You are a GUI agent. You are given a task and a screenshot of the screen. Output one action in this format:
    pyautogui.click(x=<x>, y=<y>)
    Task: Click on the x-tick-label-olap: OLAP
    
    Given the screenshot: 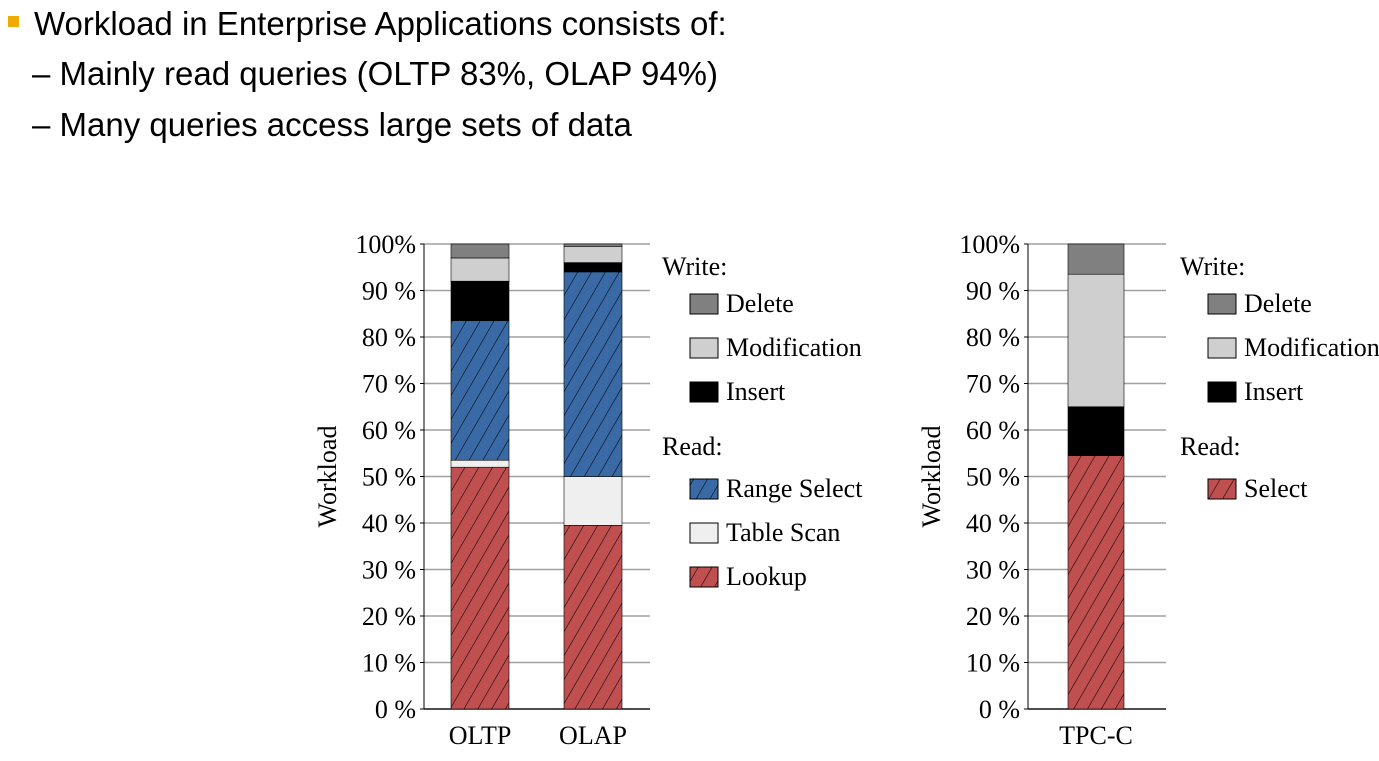 What is the action you would take?
    pyautogui.click(x=593, y=735)
    